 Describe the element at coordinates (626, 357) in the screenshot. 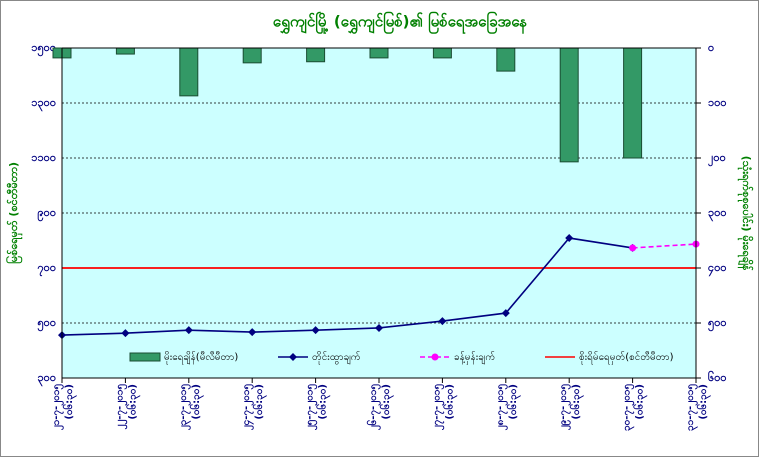

I see `legend-label: စိုးရိမ်ရေမှတ်(စင်တီမီတာ)` at that location.